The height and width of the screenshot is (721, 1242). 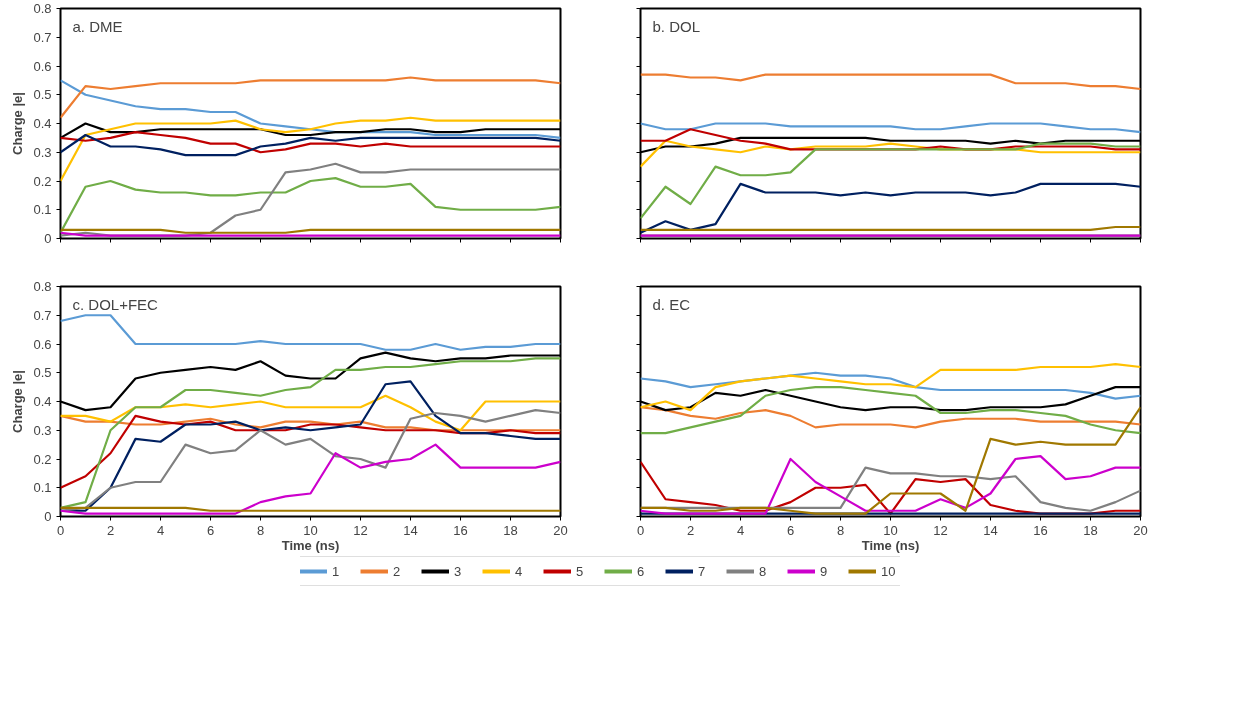 What do you see at coordinates (115, 304) in the screenshot?
I see `text: c. DOL+FEC` at bounding box center [115, 304].